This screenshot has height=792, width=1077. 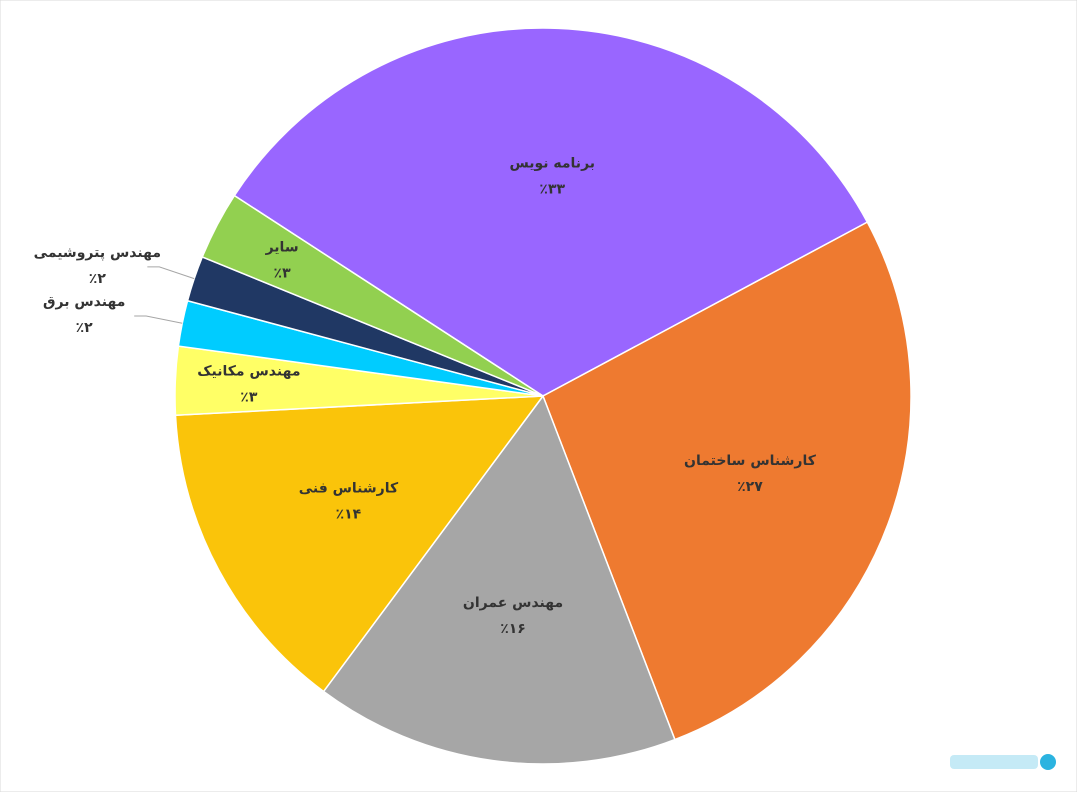 I want to click on value-label: ٪۱۴, so click(x=349, y=514).